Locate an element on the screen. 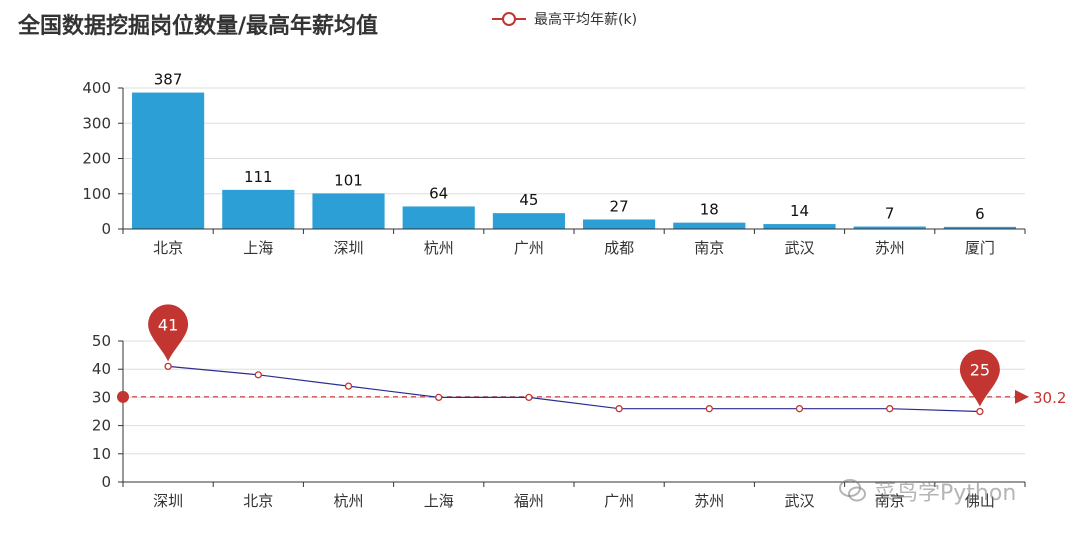 This screenshot has width=1080, height=541. mark-point-label: 25 is located at coordinates (980, 370).